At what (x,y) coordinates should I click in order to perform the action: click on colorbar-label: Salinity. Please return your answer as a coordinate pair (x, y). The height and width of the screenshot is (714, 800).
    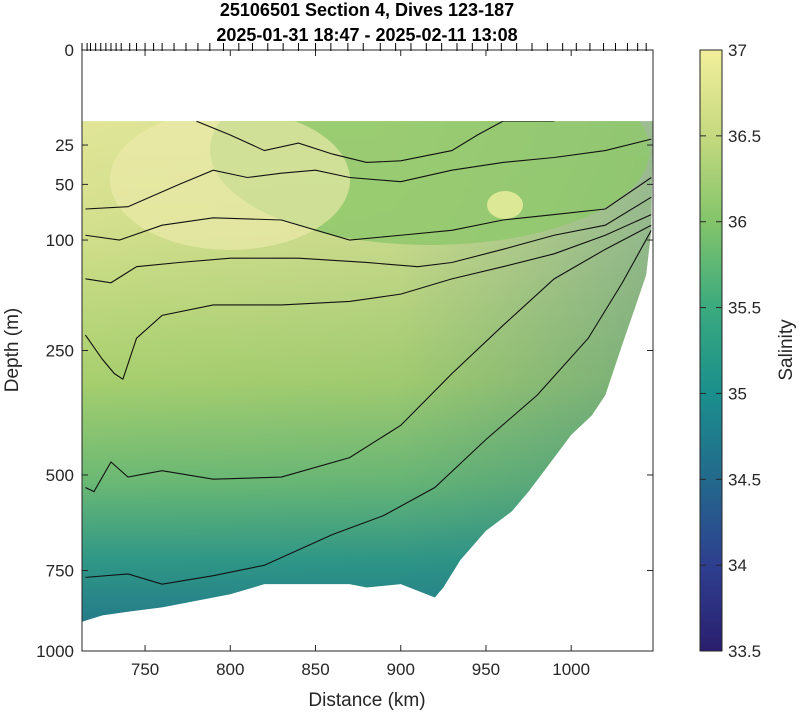
    Looking at the image, I should click on (786, 350).